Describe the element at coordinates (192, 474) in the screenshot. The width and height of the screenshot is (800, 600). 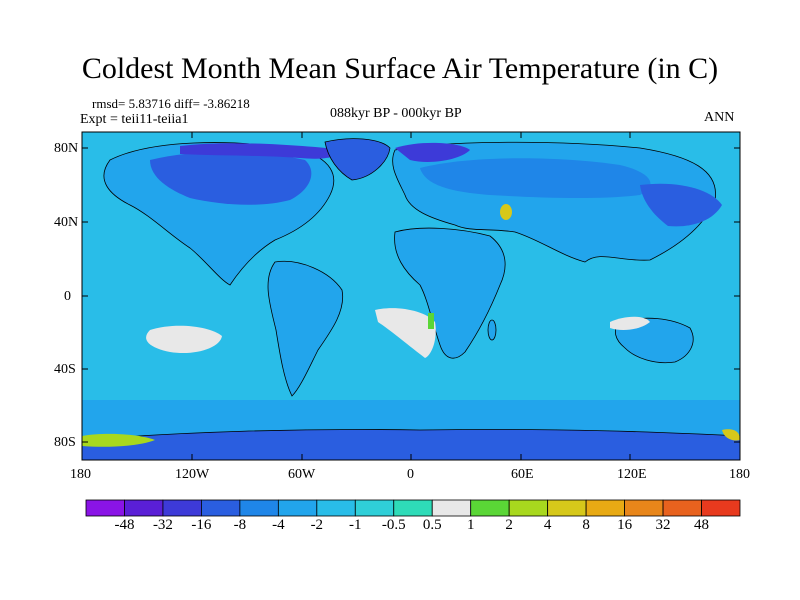
I see `lon-tick-label: 120W` at that location.